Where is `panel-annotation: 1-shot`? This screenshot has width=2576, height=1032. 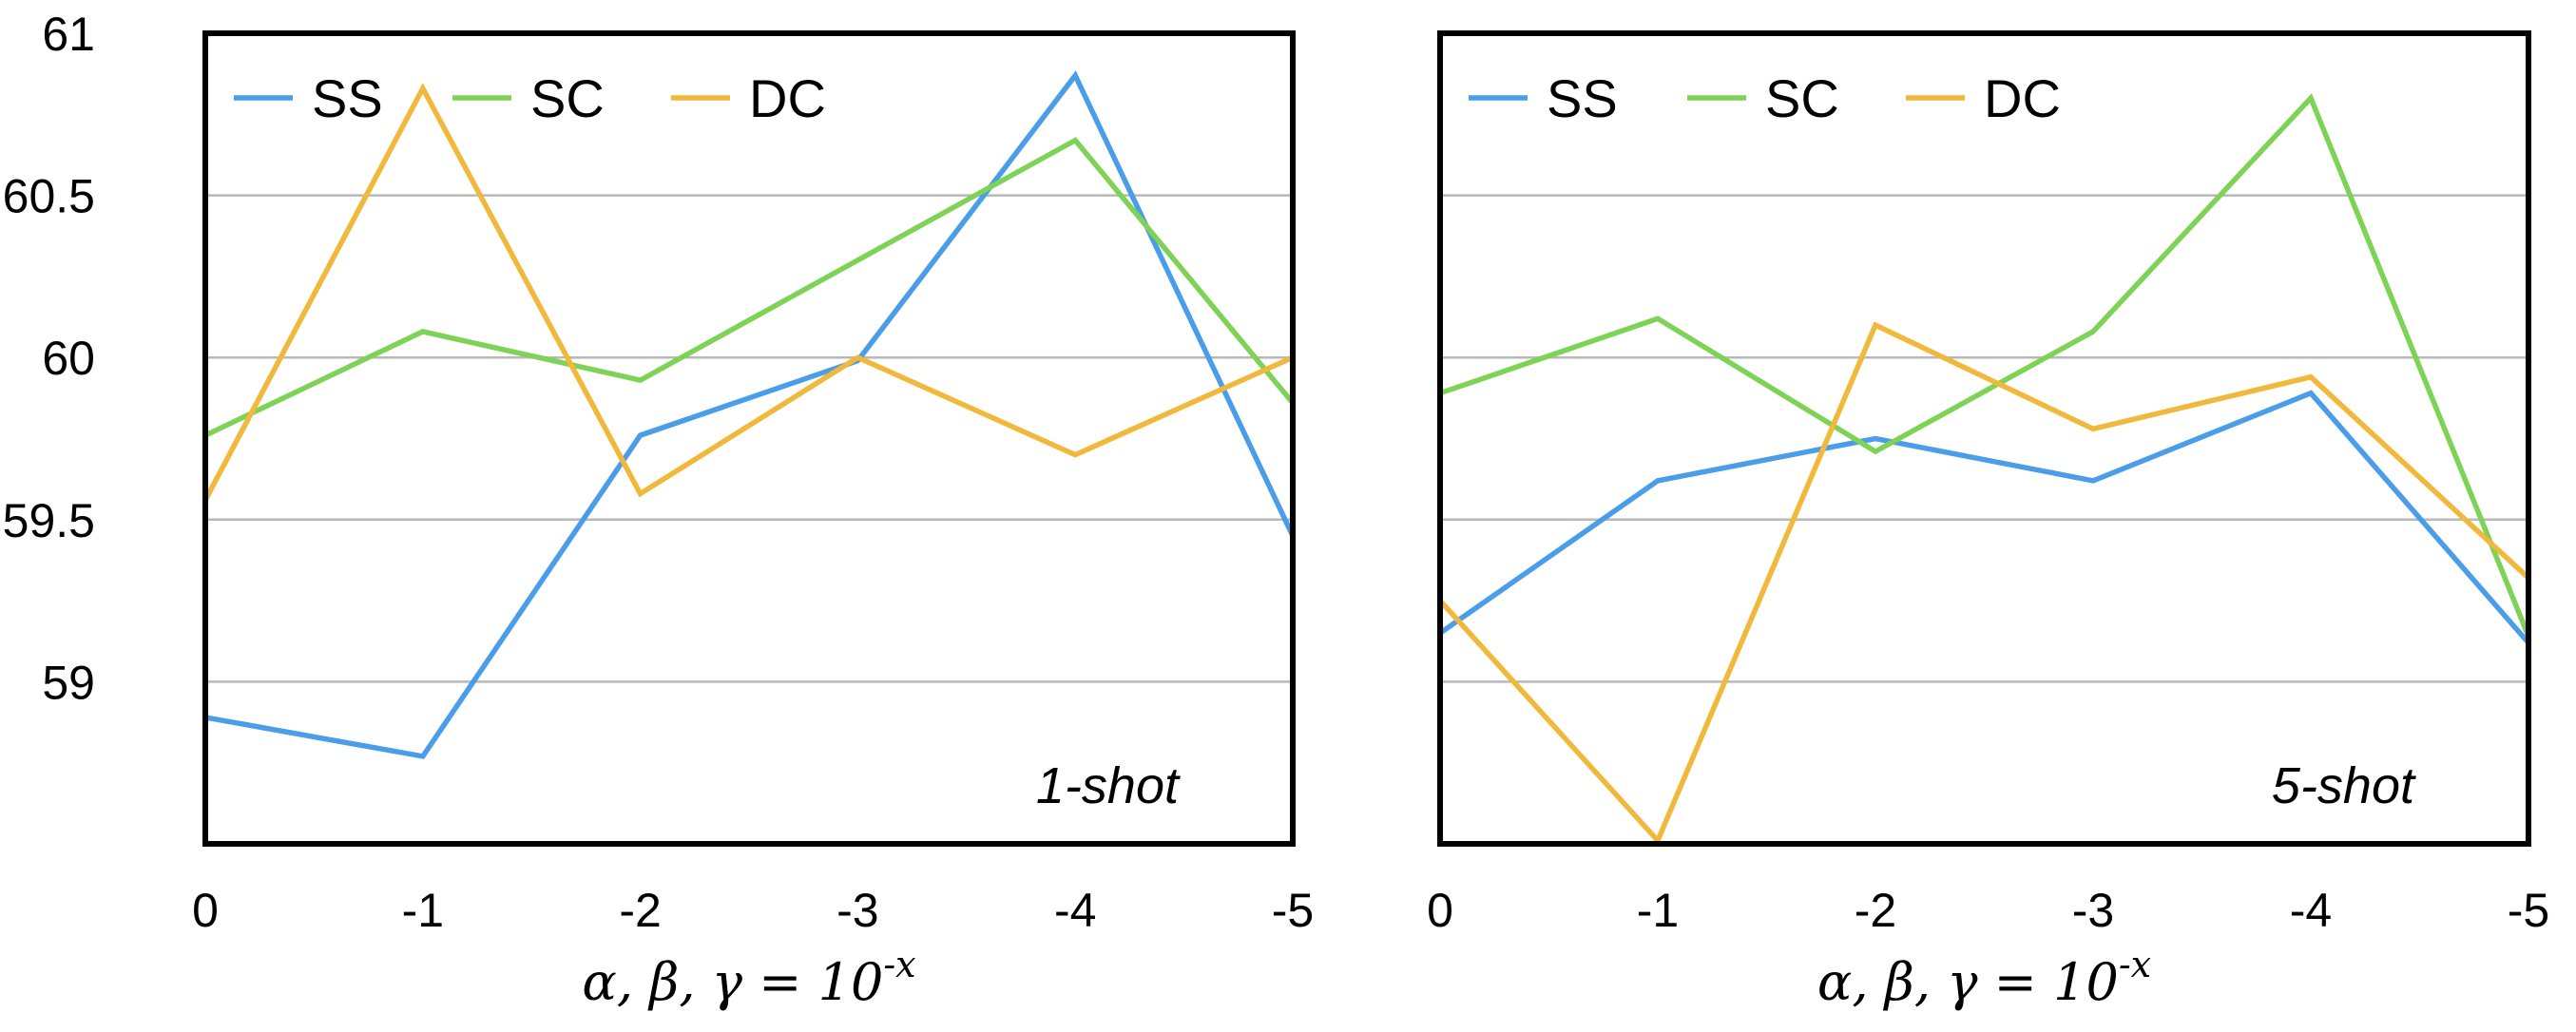 panel-annotation: 1-shot is located at coordinates (1109, 786).